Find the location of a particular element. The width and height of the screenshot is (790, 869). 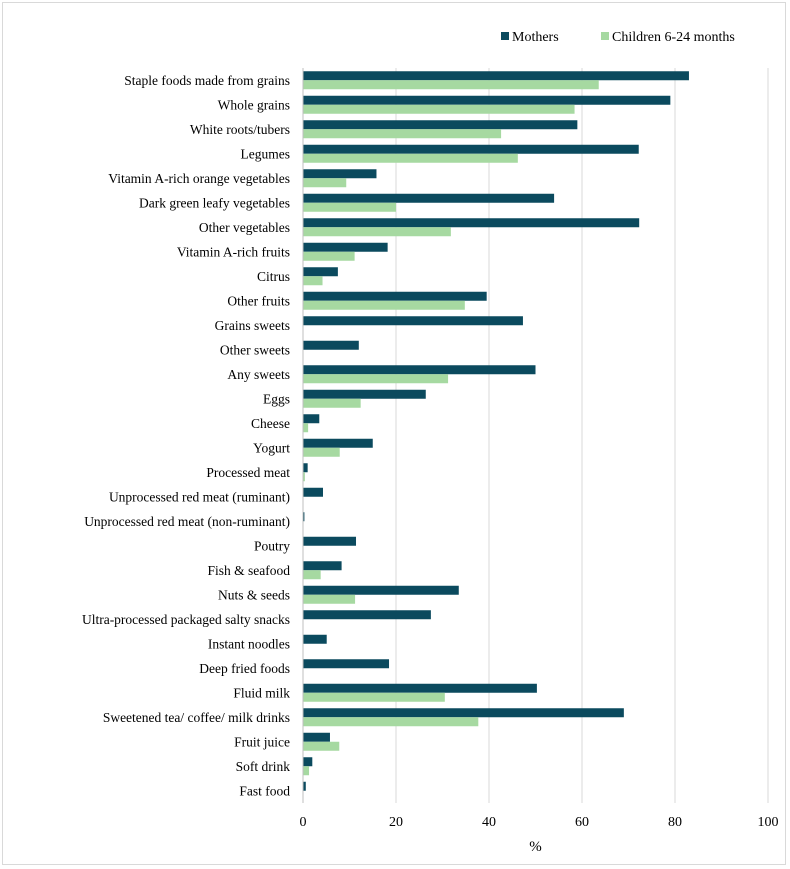

bar-mothers-other-fruits is located at coordinates (395, 296).